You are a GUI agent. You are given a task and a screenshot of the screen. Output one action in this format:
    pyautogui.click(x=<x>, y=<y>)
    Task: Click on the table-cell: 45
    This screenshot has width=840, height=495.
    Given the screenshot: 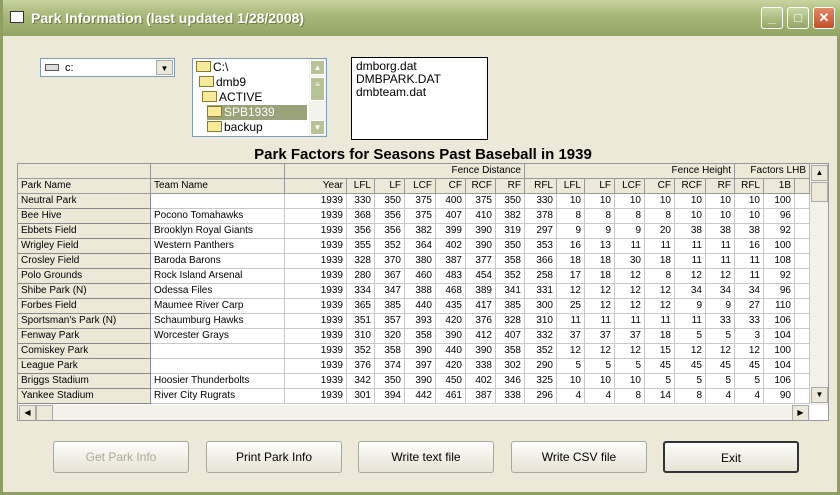 What is the action you would take?
    pyautogui.click(x=690, y=366)
    